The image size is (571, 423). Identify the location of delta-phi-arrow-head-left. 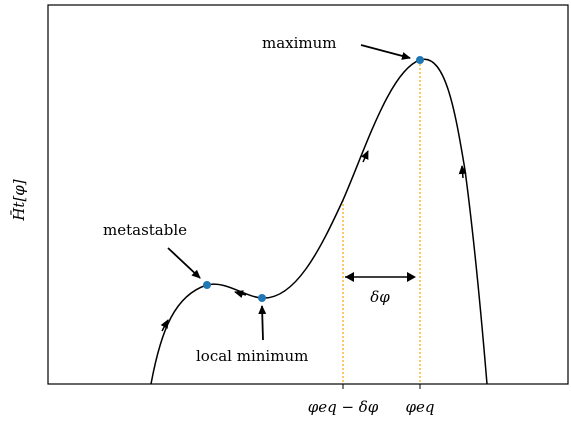
(349, 277).